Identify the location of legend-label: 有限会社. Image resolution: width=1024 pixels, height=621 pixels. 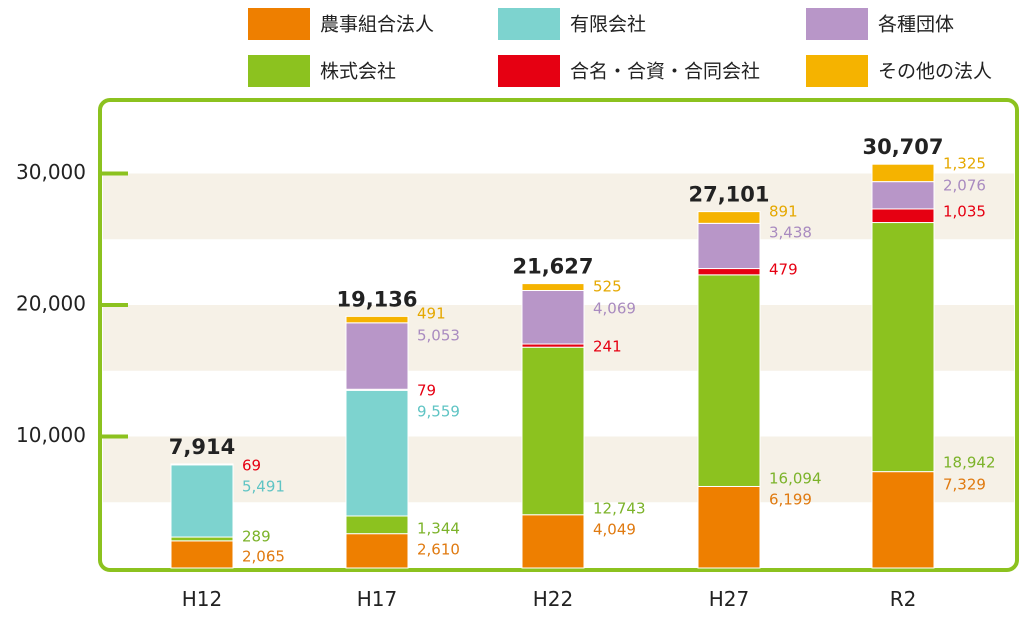
(608, 25).